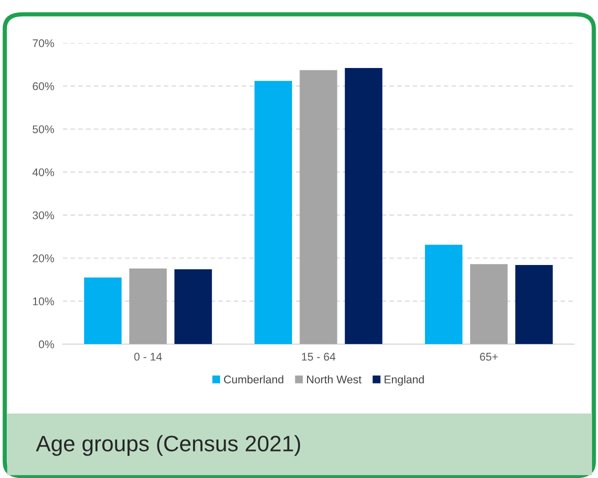  What do you see at coordinates (319, 356) in the screenshot?
I see `x-tick-label: 15 - 64` at bounding box center [319, 356].